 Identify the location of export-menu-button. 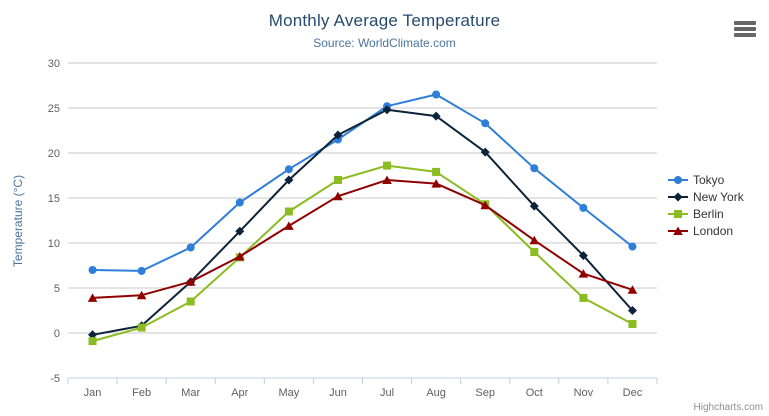
(745, 29).